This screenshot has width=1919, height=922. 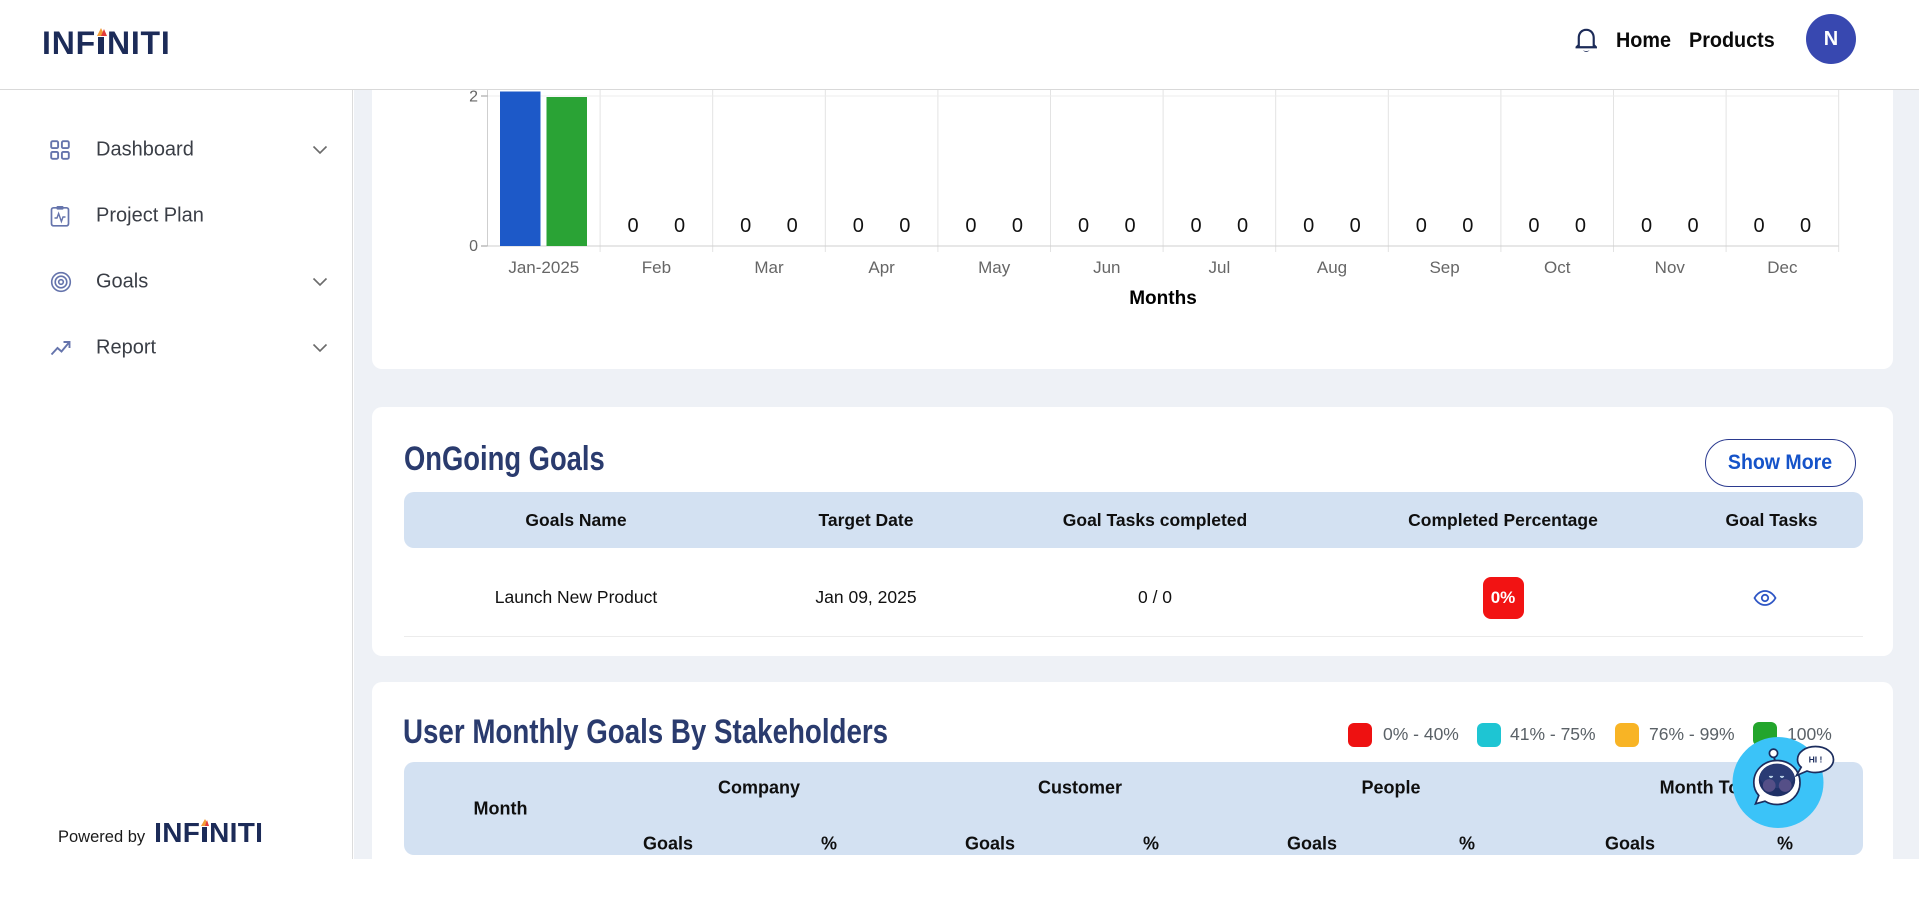 What do you see at coordinates (994, 267) in the screenshot?
I see `svg-text: May` at bounding box center [994, 267].